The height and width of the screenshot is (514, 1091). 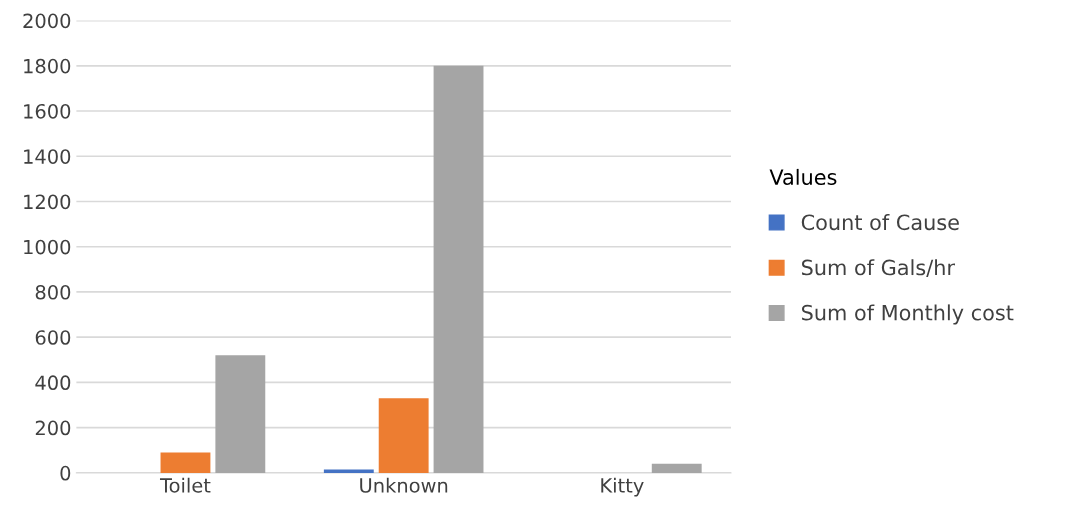 What do you see at coordinates (47, 247) in the screenshot?
I see `y-tick-label: 1000` at bounding box center [47, 247].